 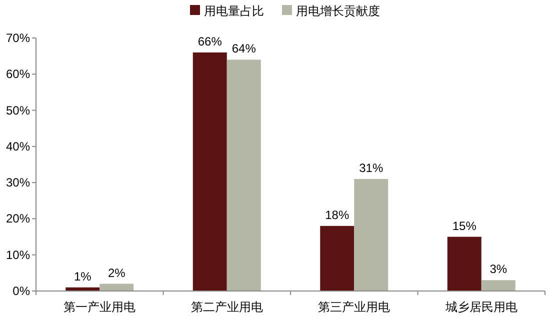 I want to click on y-tick-label: 20%, so click(x=18, y=219).